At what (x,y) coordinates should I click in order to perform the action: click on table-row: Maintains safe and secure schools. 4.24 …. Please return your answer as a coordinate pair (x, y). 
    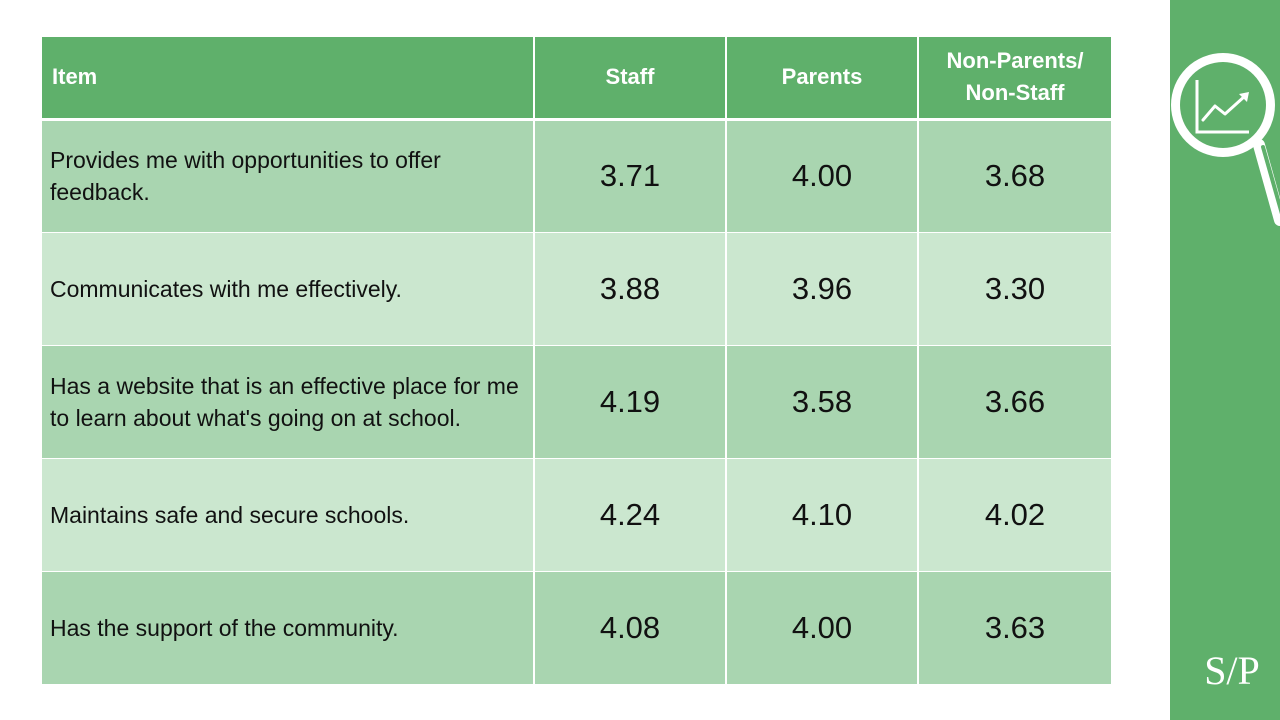
    Looking at the image, I should click on (576, 515).